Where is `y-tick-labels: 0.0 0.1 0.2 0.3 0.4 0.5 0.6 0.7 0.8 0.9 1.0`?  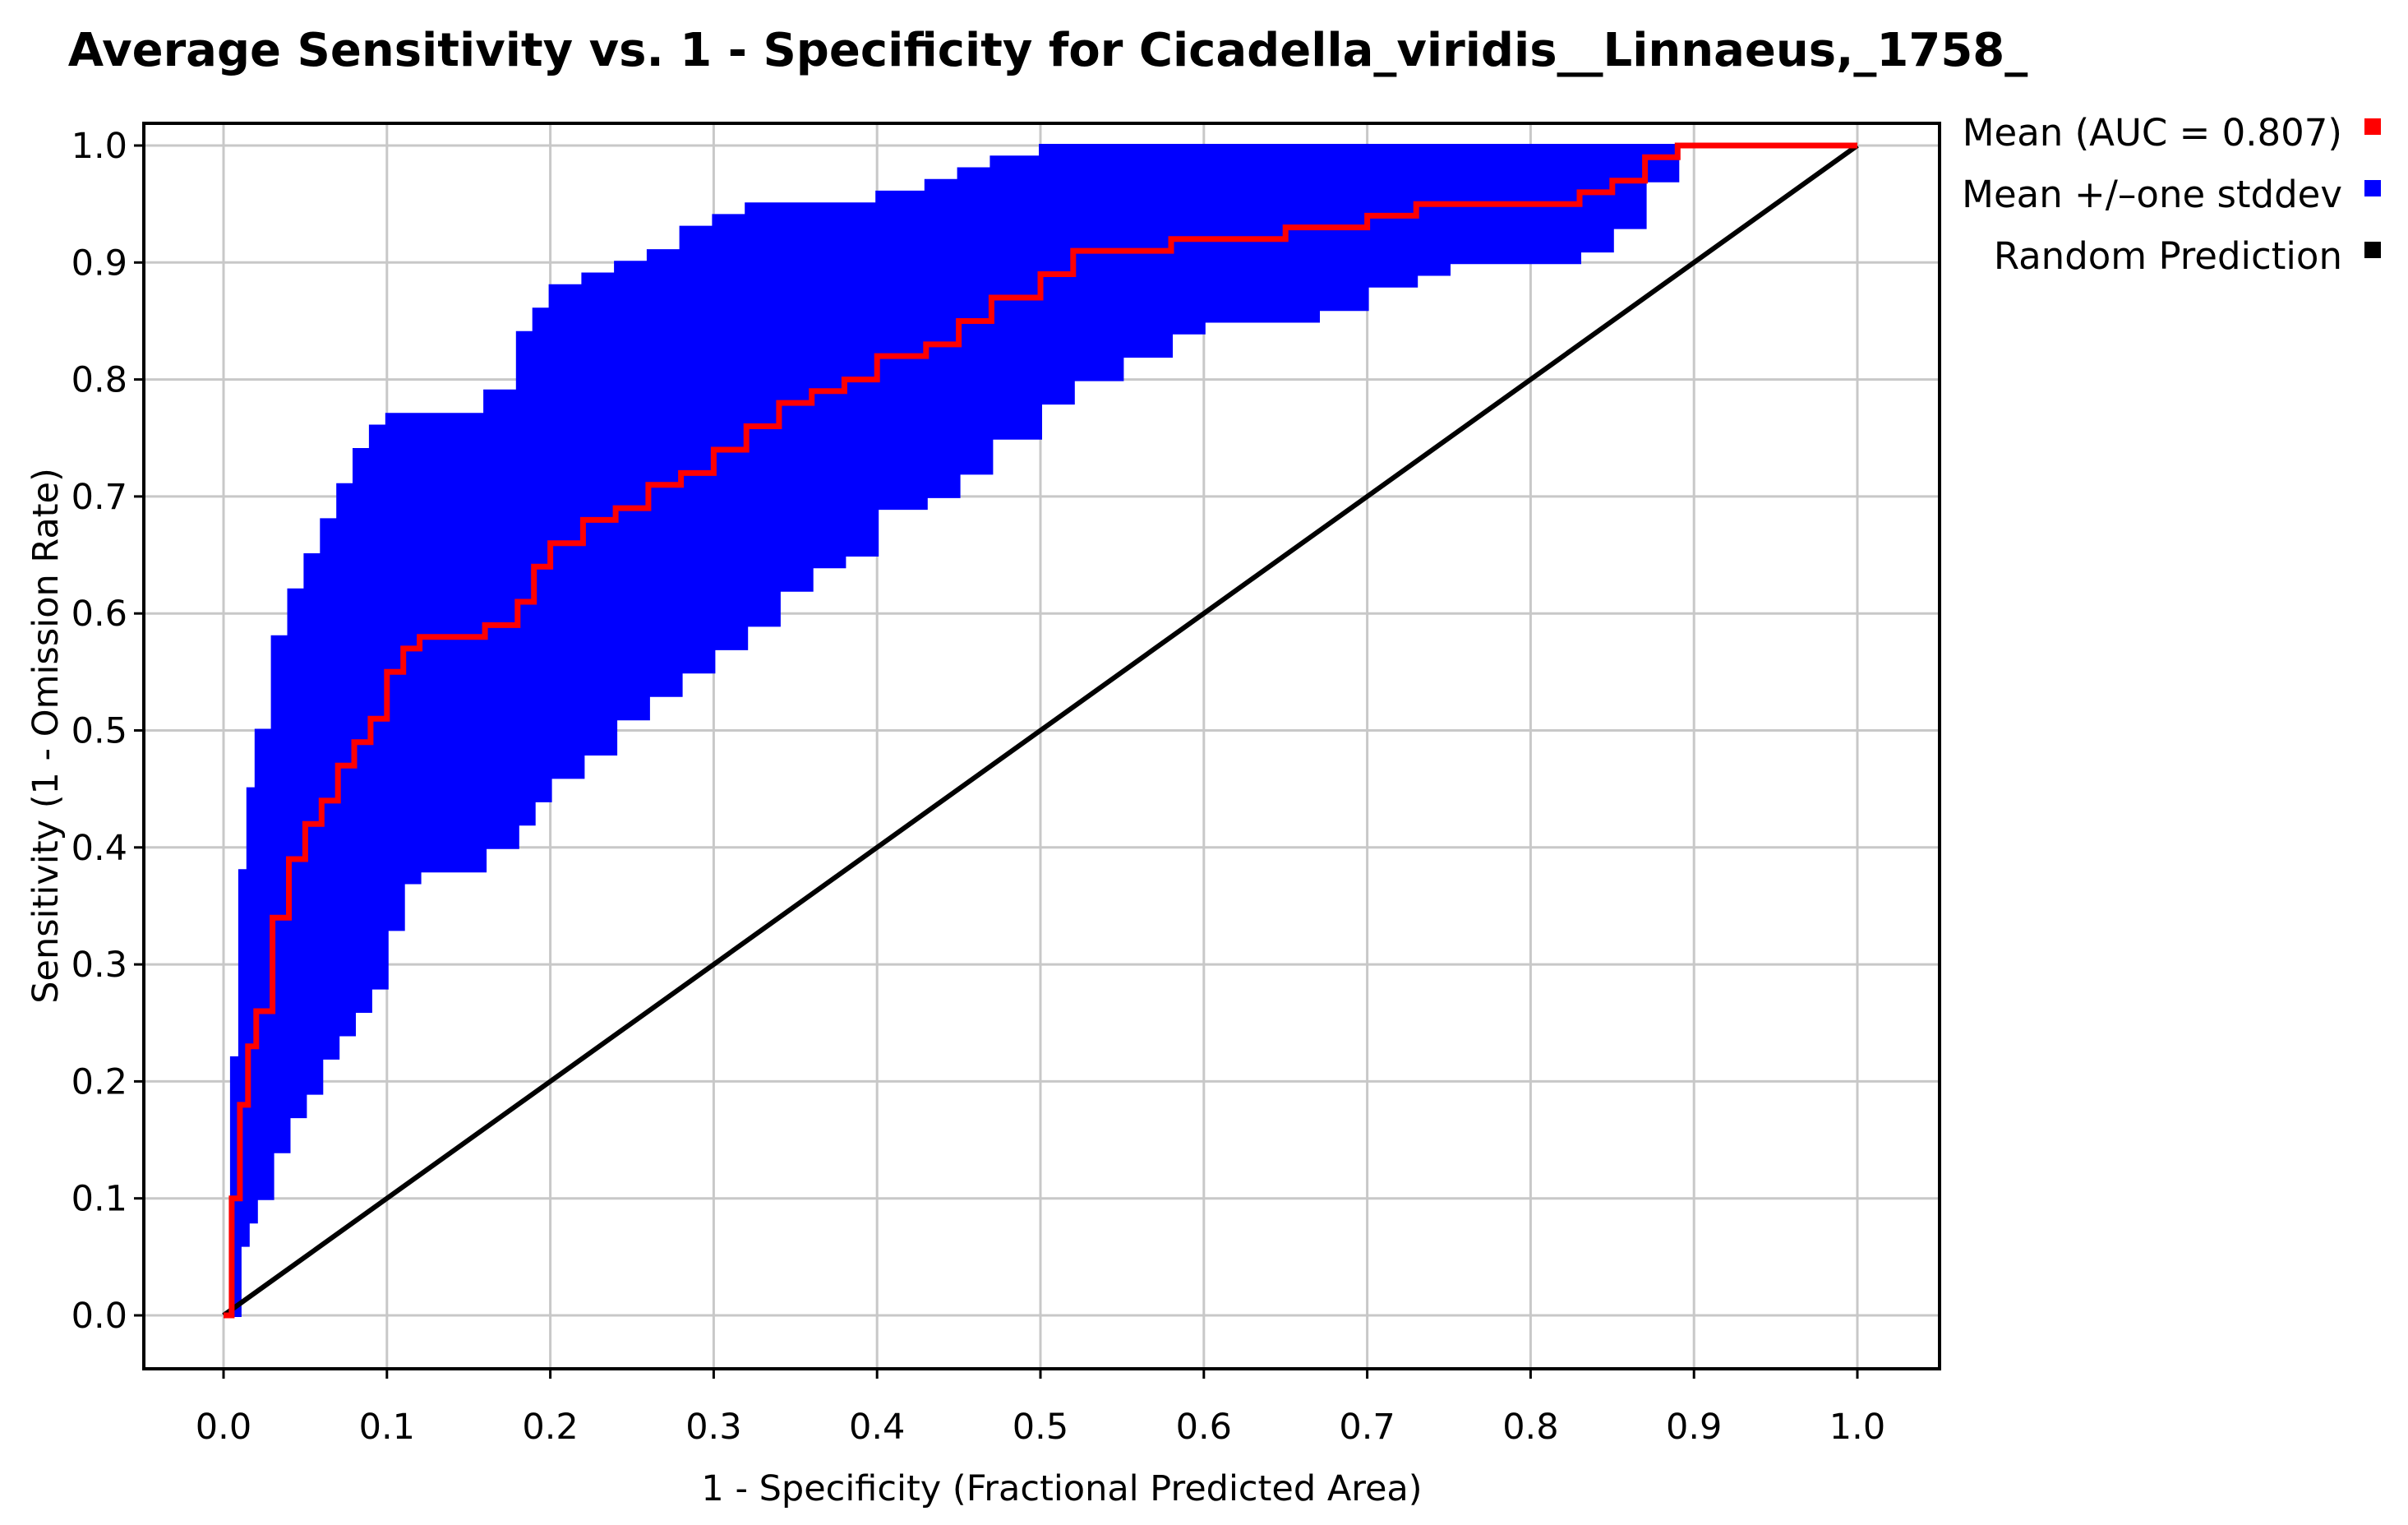
y-tick-labels: 0.0 0.1 0.2 0.3 0.4 0.5 0.6 0.7 0.8 0.9 1.0 is located at coordinates (108, 731).